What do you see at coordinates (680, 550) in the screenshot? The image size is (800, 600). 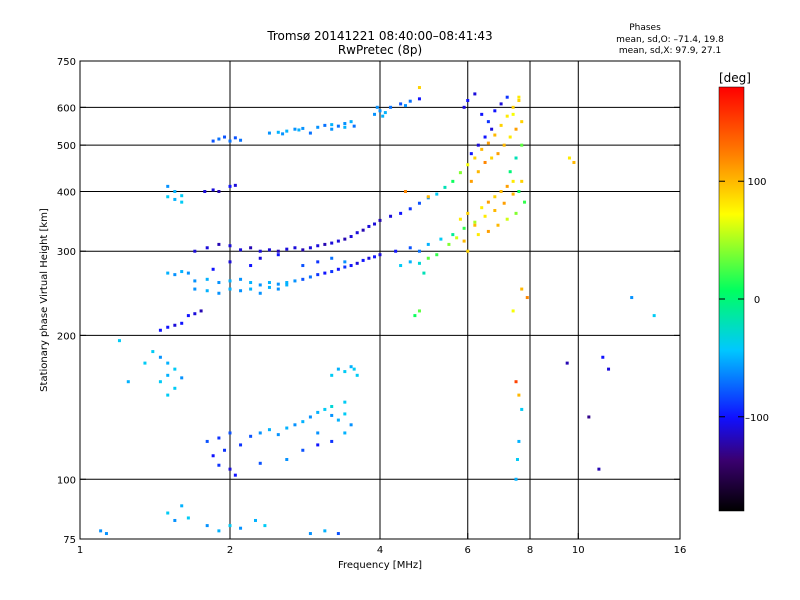 I see `x-tick-label: 16` at bounding box center [680, 550].